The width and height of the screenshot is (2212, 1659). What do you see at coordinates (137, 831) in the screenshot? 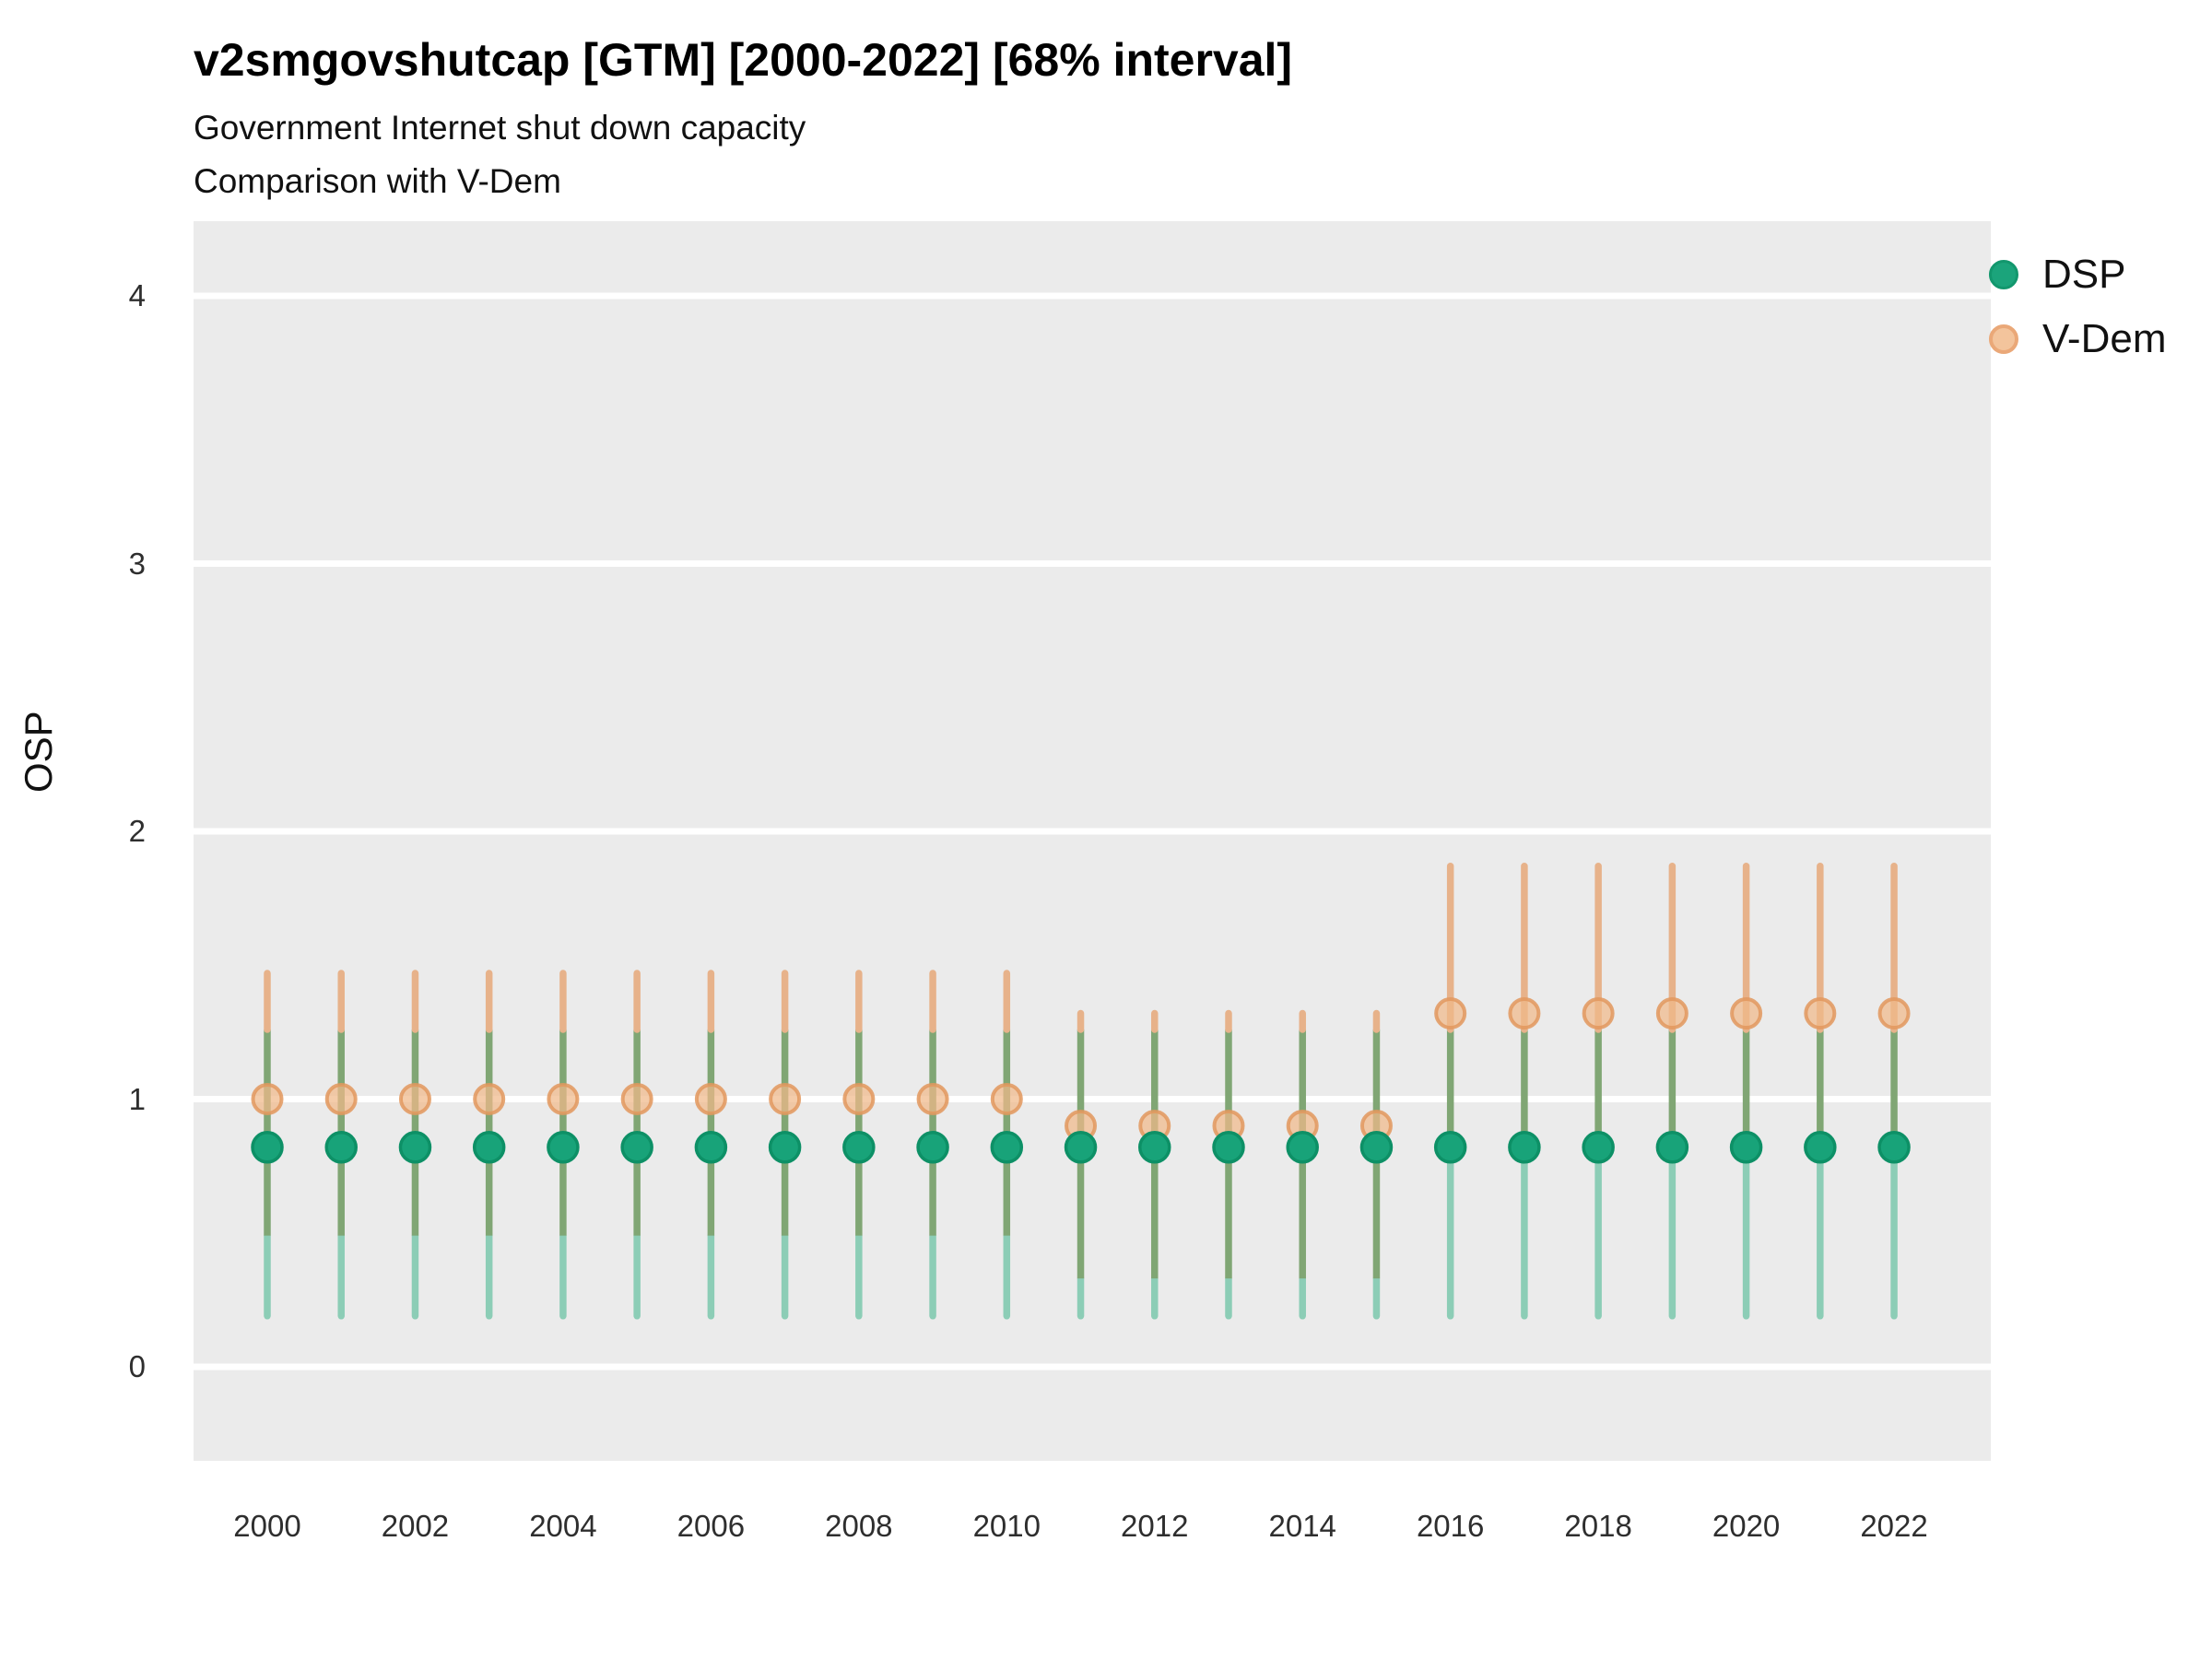
I see `y-tick-label-2: 2` at bounding box center [137, 831].